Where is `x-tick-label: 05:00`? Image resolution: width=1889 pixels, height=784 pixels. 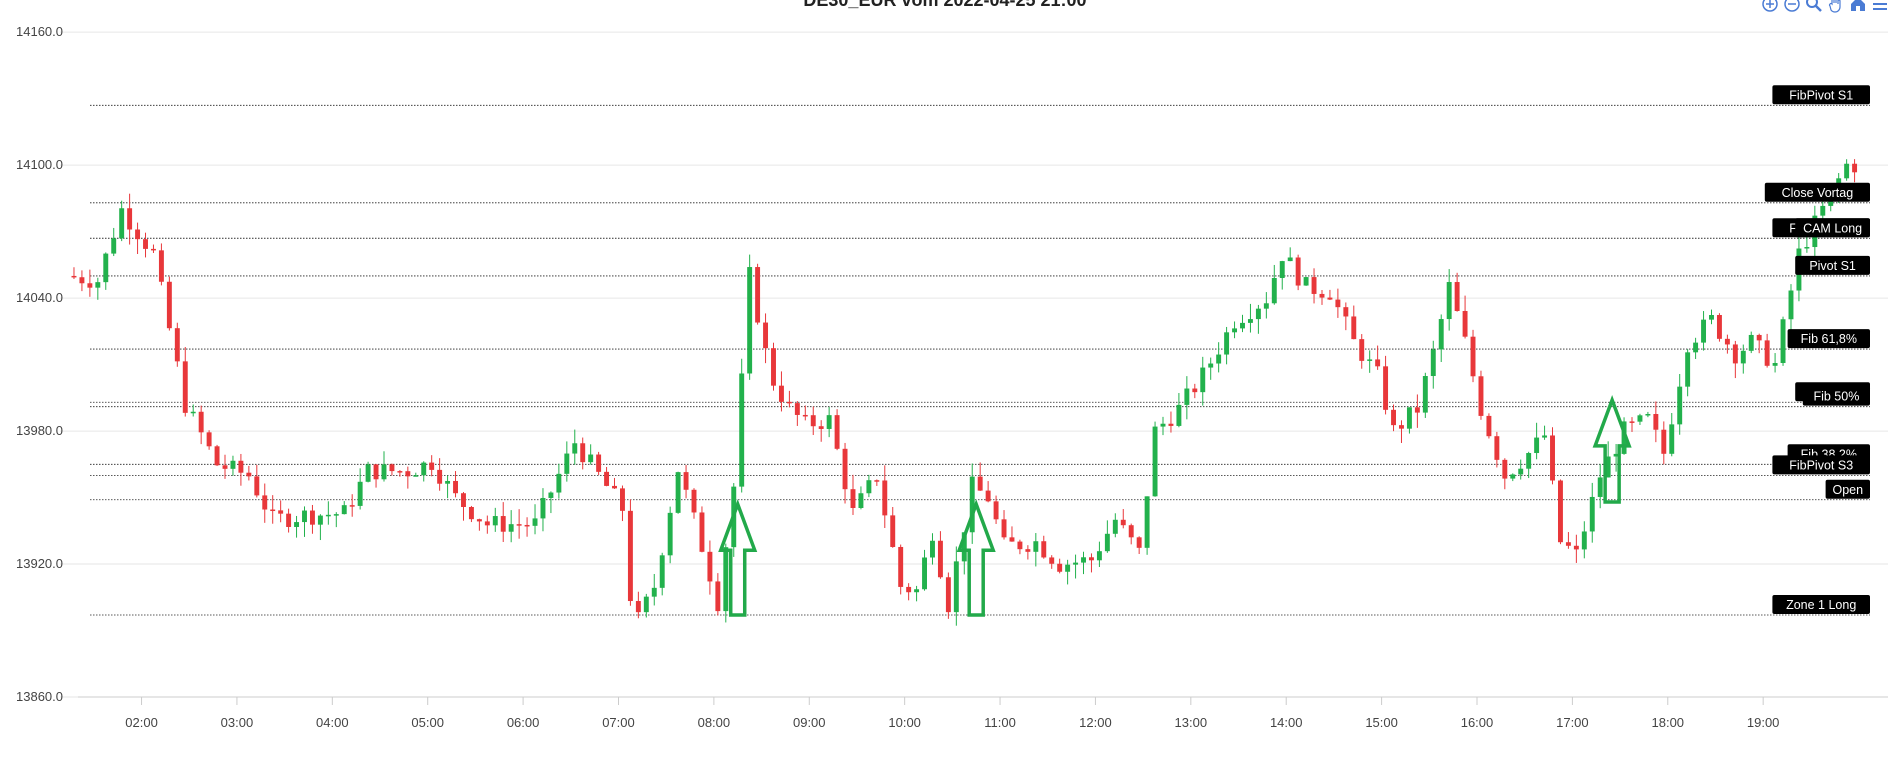
x-tick-label: 05:00 is located at coordinates (427, 722).